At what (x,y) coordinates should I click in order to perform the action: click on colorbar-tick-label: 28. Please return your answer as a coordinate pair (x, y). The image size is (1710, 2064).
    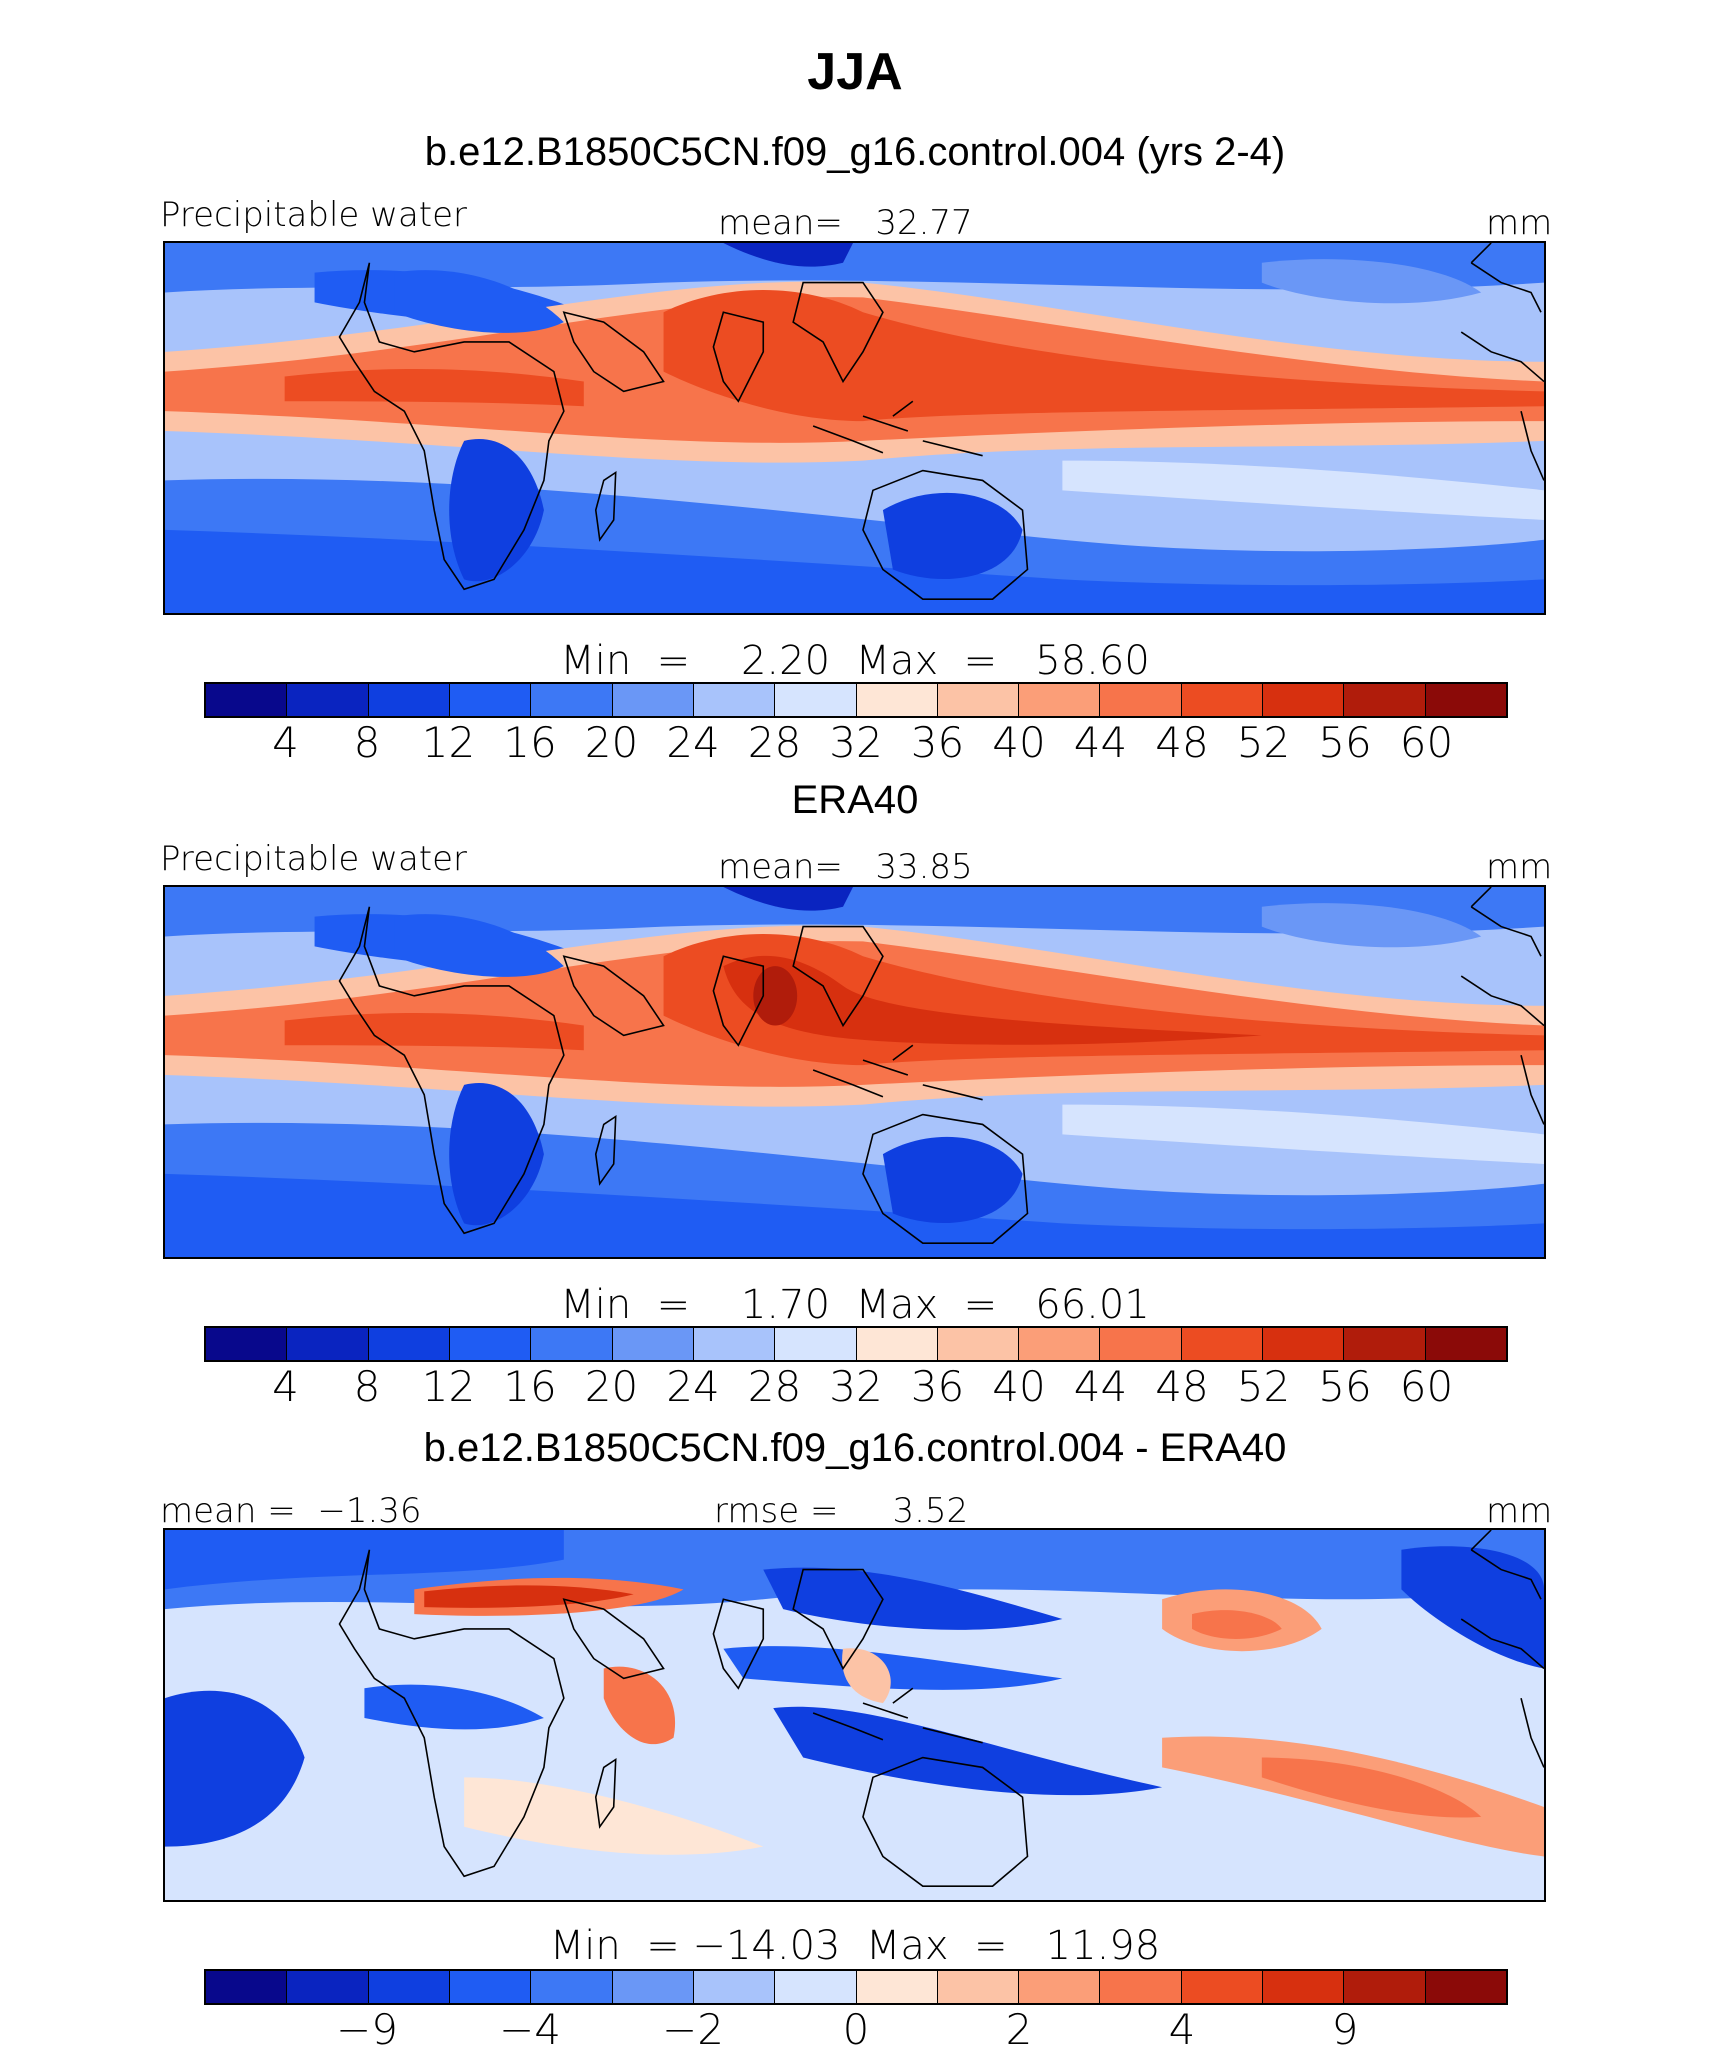
    Looking at the image, I should click on (774, 1386).